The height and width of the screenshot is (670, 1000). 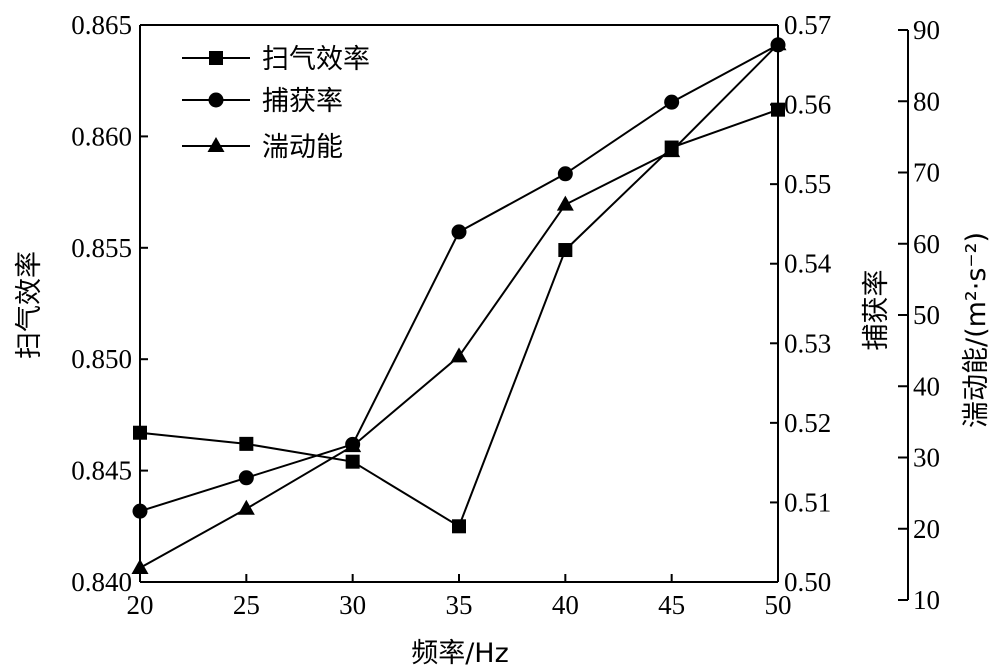 I want to click on x-tick-label: 20, so click(x=140, y=605).